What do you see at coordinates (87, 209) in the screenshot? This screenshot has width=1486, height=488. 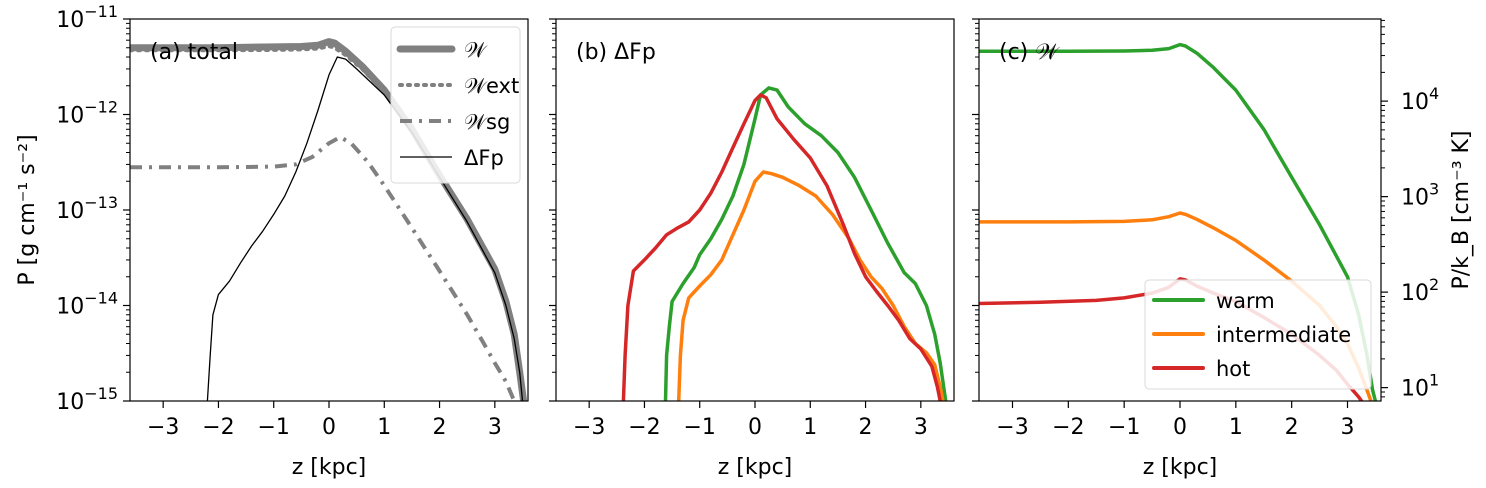 I see `y-tick-label: 10⁻¹³` at bounding box center [87, 209].